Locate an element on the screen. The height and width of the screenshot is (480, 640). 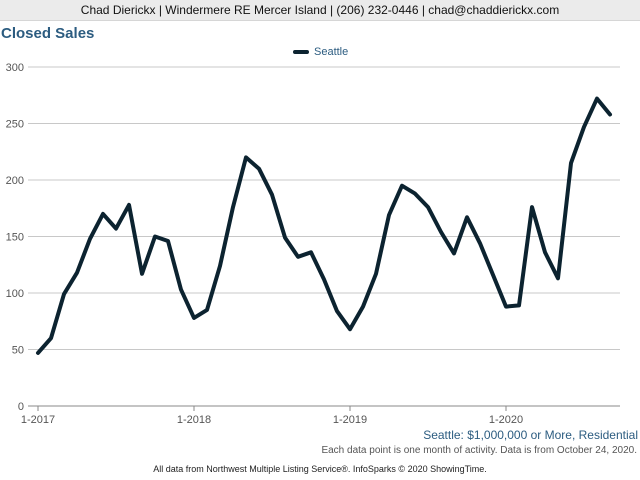
series-filter-caption: Seattle: $1,000,000 or More, Residential is located at coordinates (530, 435).